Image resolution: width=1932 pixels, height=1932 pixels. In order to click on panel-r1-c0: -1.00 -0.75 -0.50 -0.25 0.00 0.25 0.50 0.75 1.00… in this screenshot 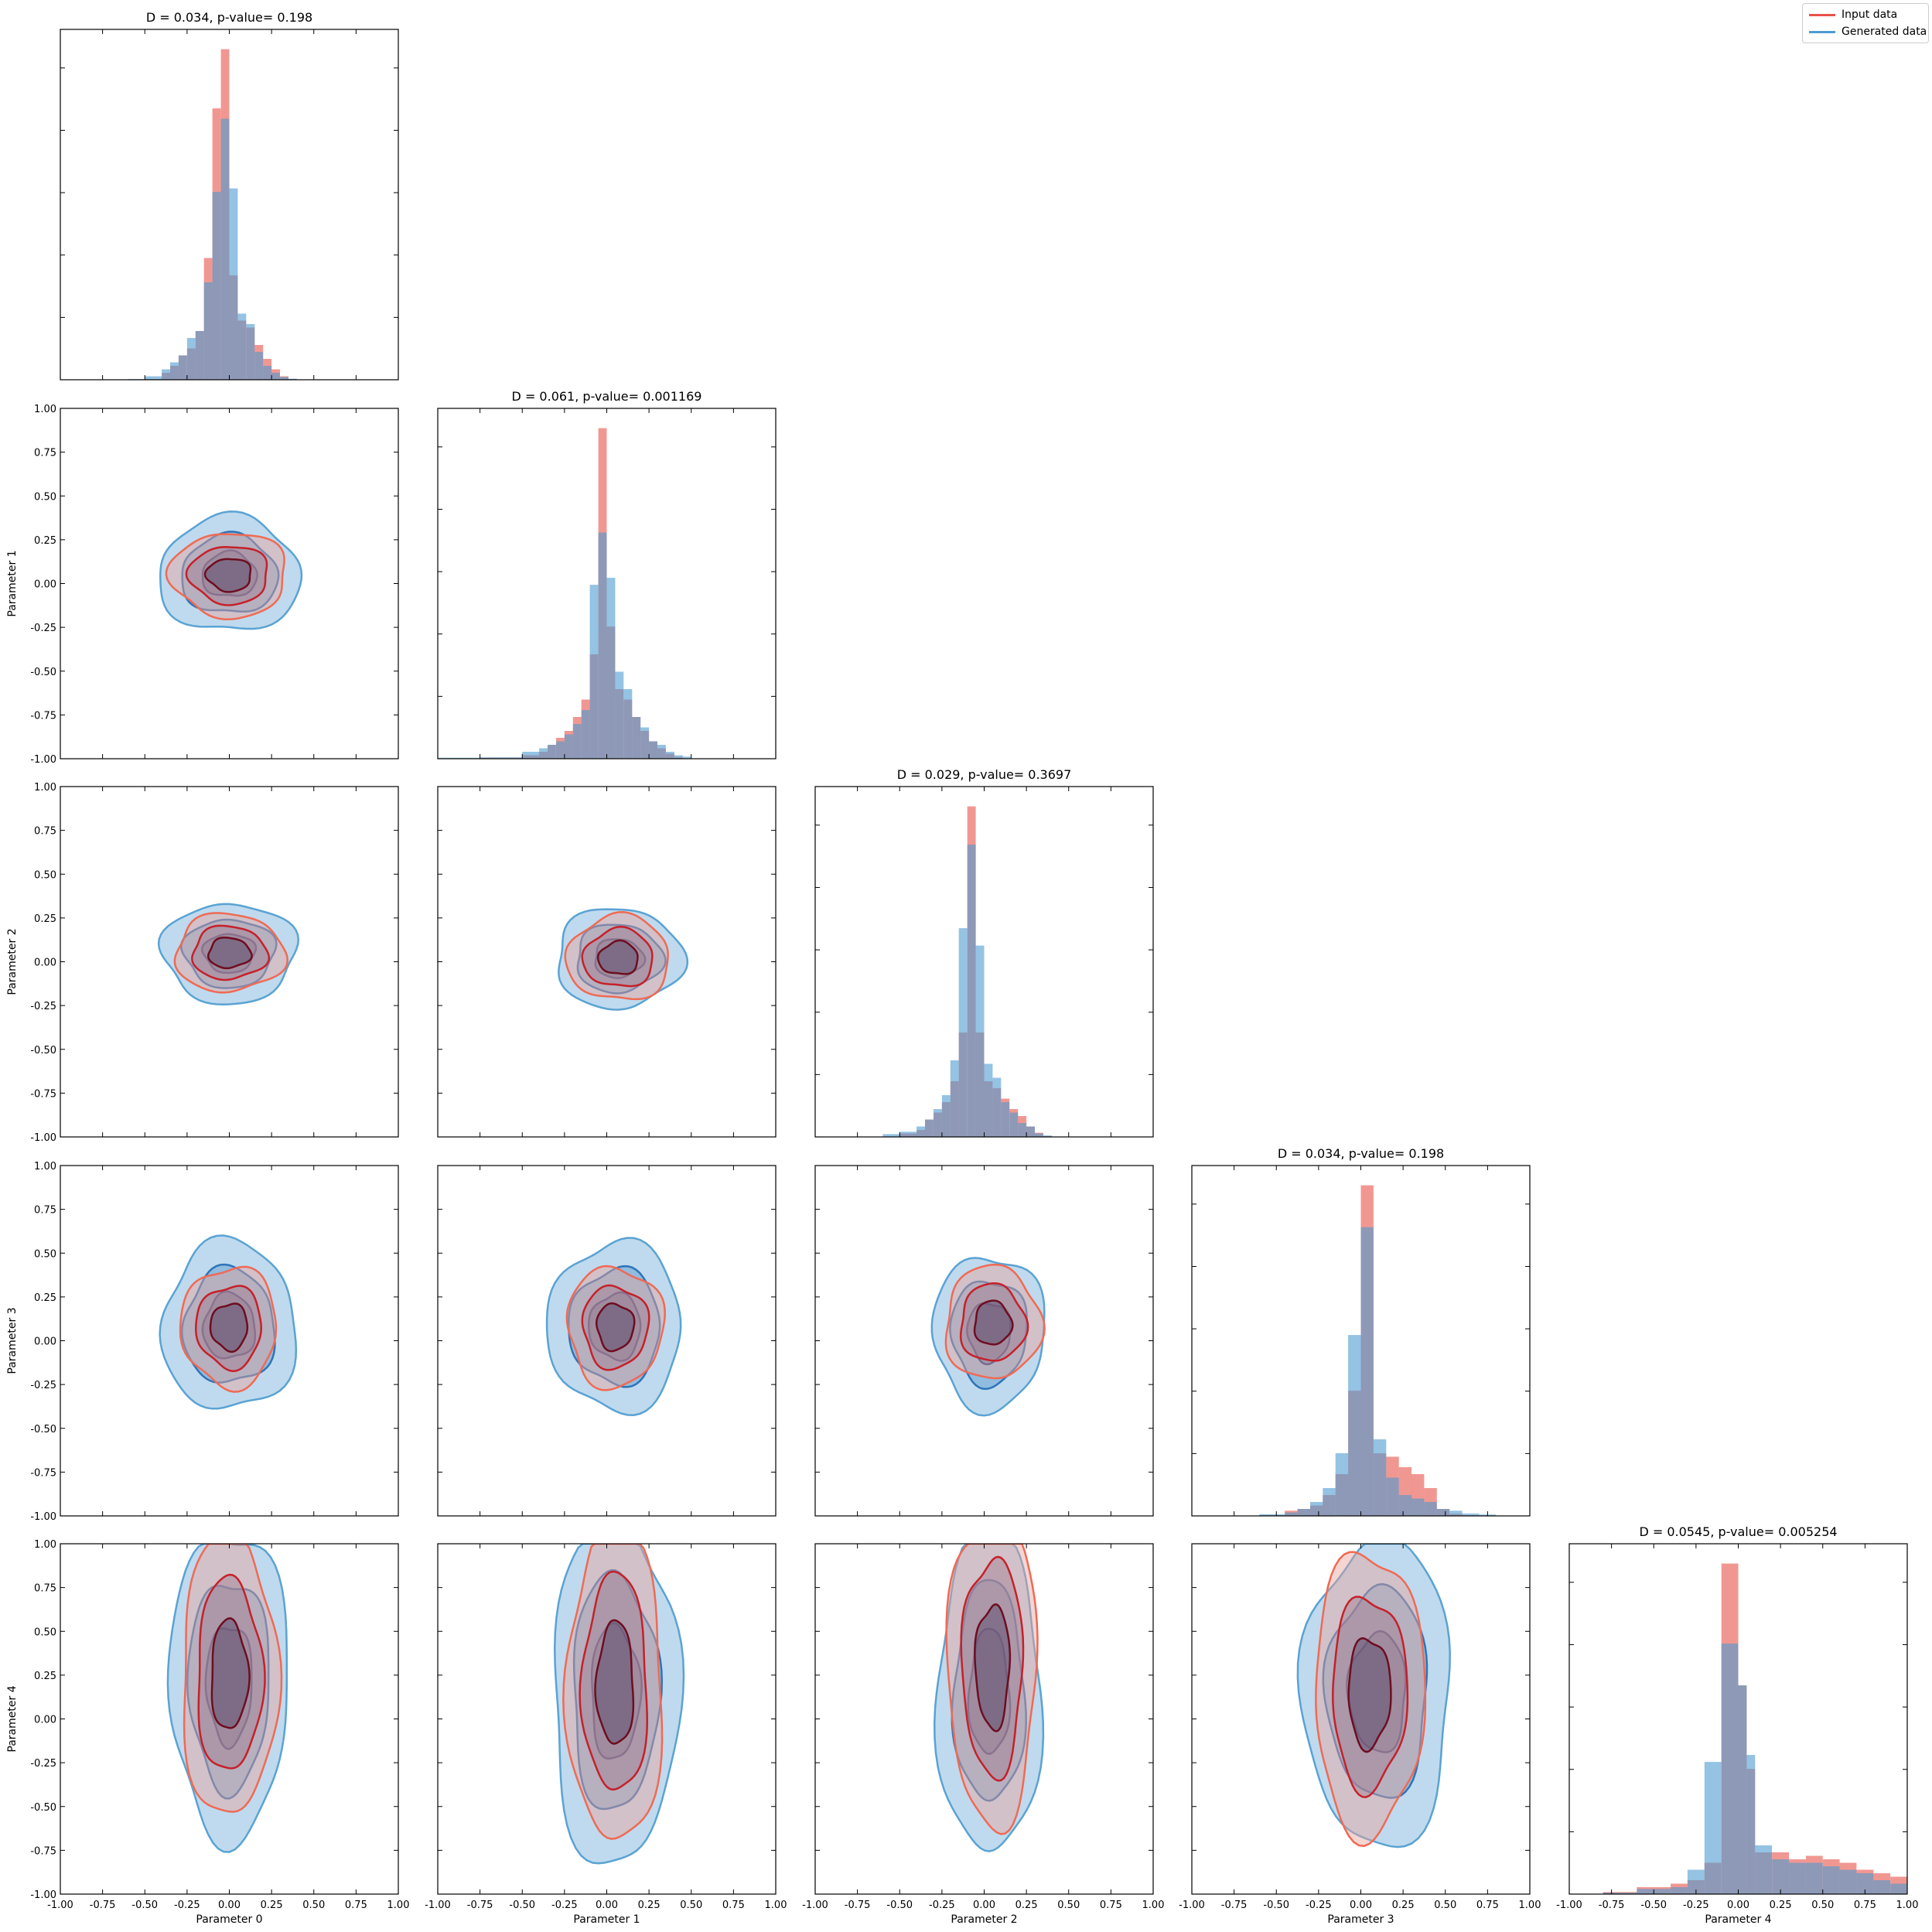, I will do `click(202, 585)`.